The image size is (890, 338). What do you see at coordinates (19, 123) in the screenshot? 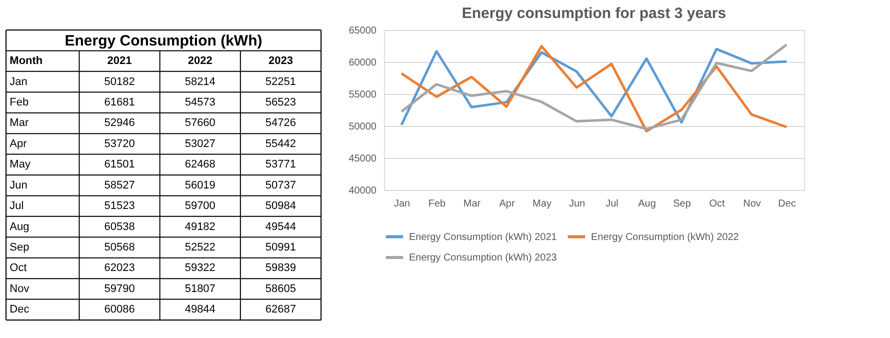
I see `category-label: Mar` at bounding box center [19, 123].